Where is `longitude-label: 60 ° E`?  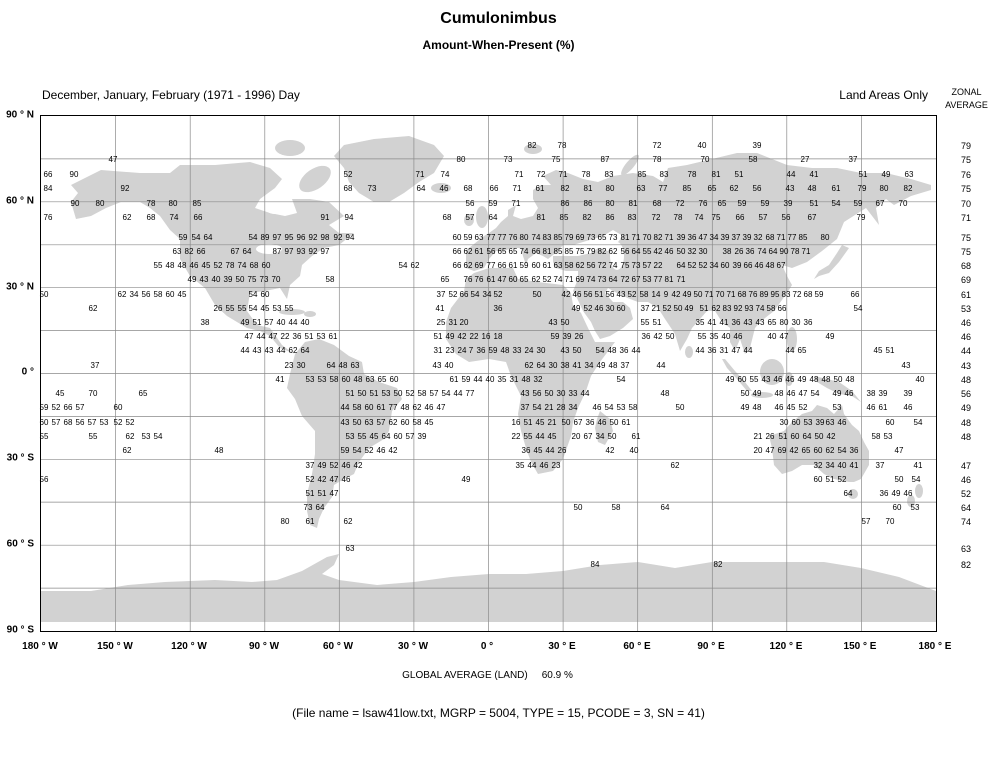
longitude-label: 60 ° E is located at coordinates (637, 646).